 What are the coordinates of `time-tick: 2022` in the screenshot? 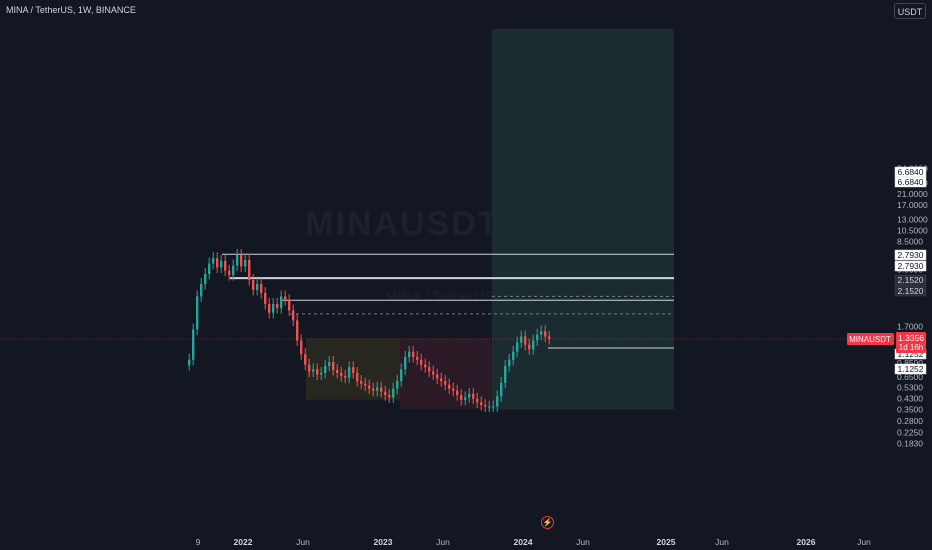 It's located at (243, 542).